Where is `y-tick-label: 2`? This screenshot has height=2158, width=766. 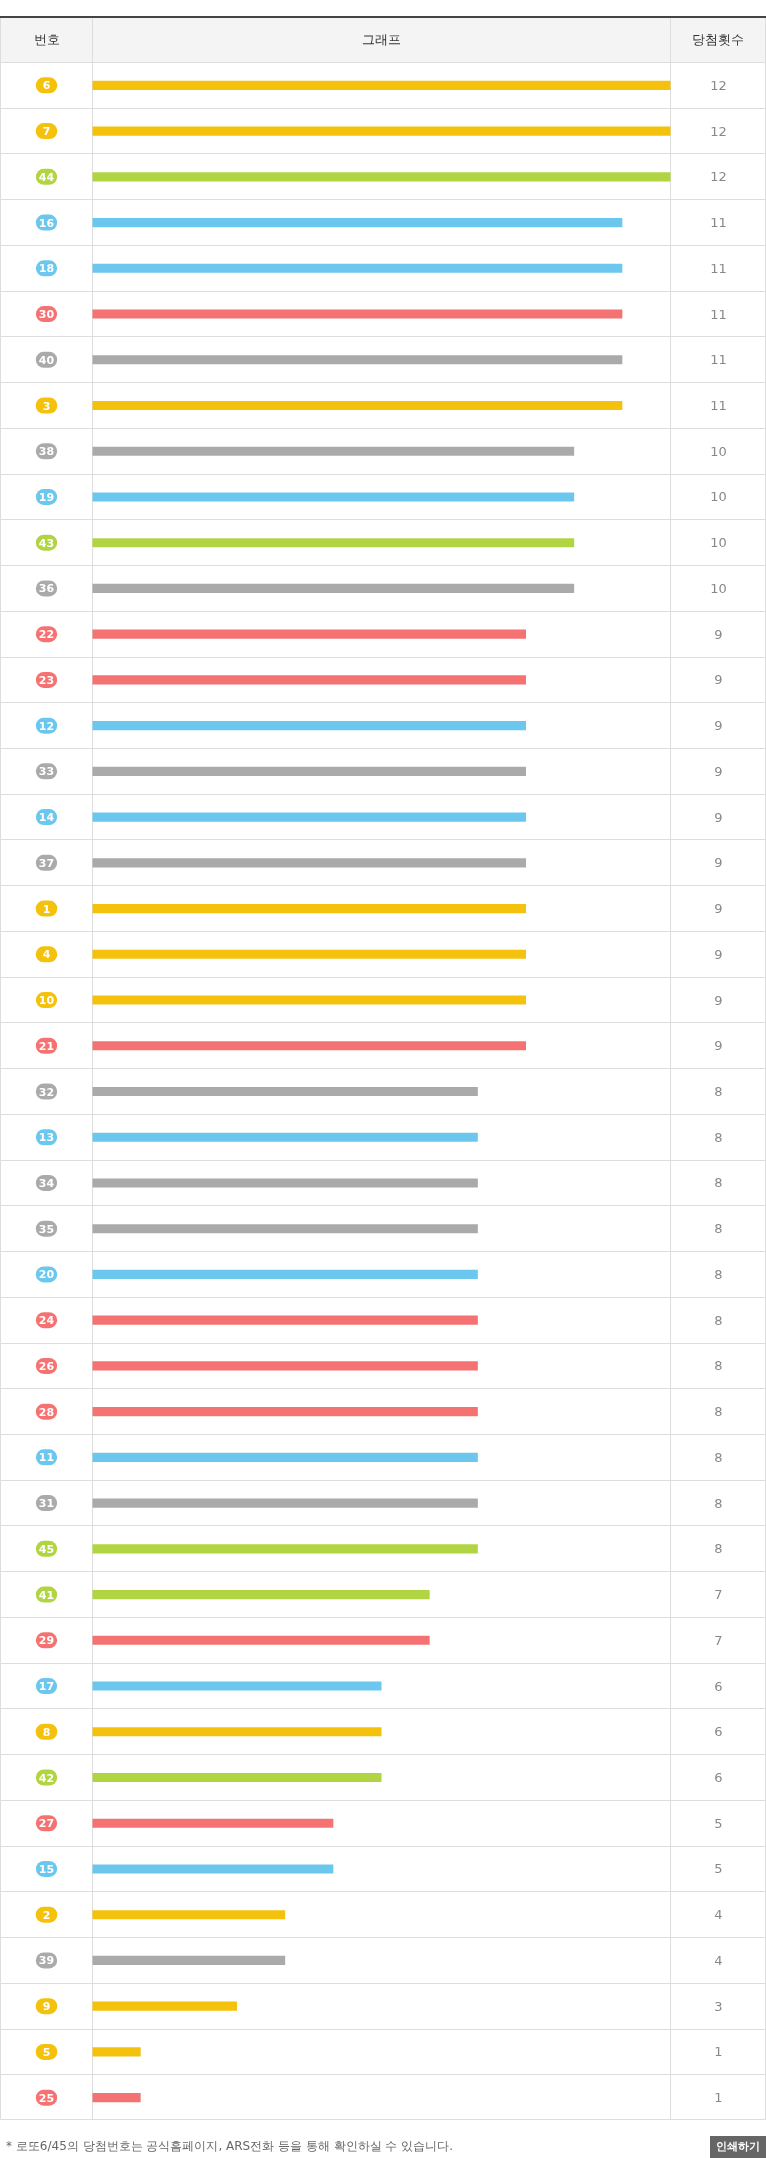
y-tick-label: 2 is located at coordinates (46, 1915).